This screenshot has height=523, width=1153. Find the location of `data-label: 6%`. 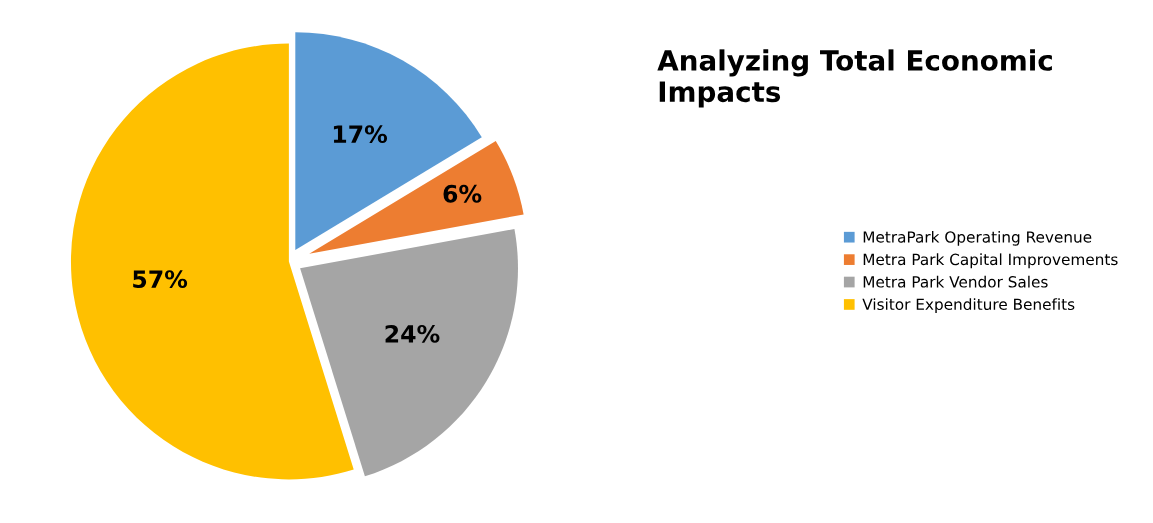

data-label: 6% is located at coordinates (462, 193).